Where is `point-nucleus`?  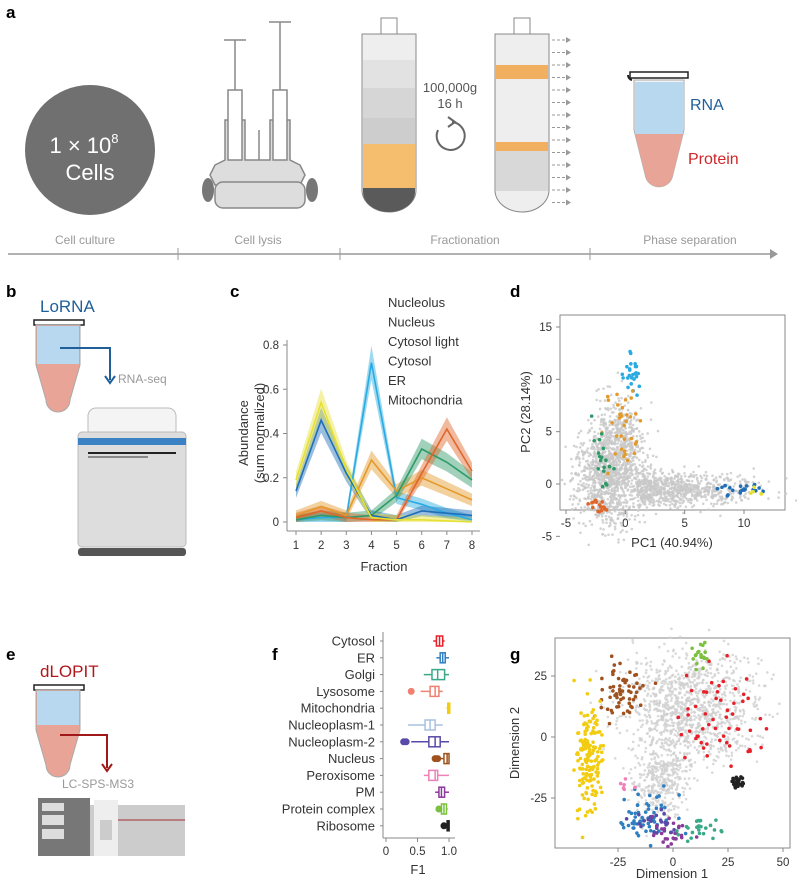
point-nucleus is located at coordinates (624, 451).